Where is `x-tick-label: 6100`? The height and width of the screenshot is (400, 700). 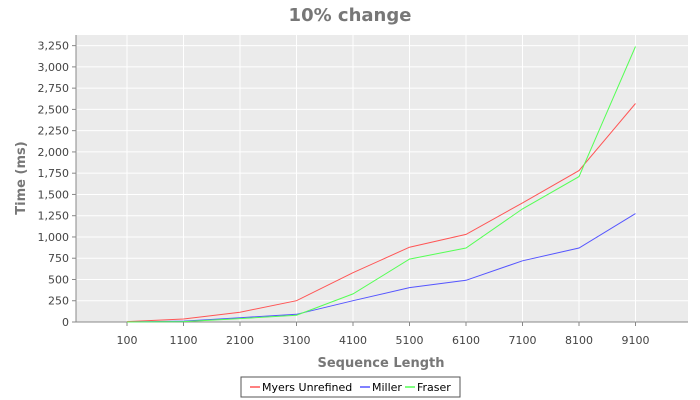
x-tick-label: 6100 is located at coordinates (466, 340).